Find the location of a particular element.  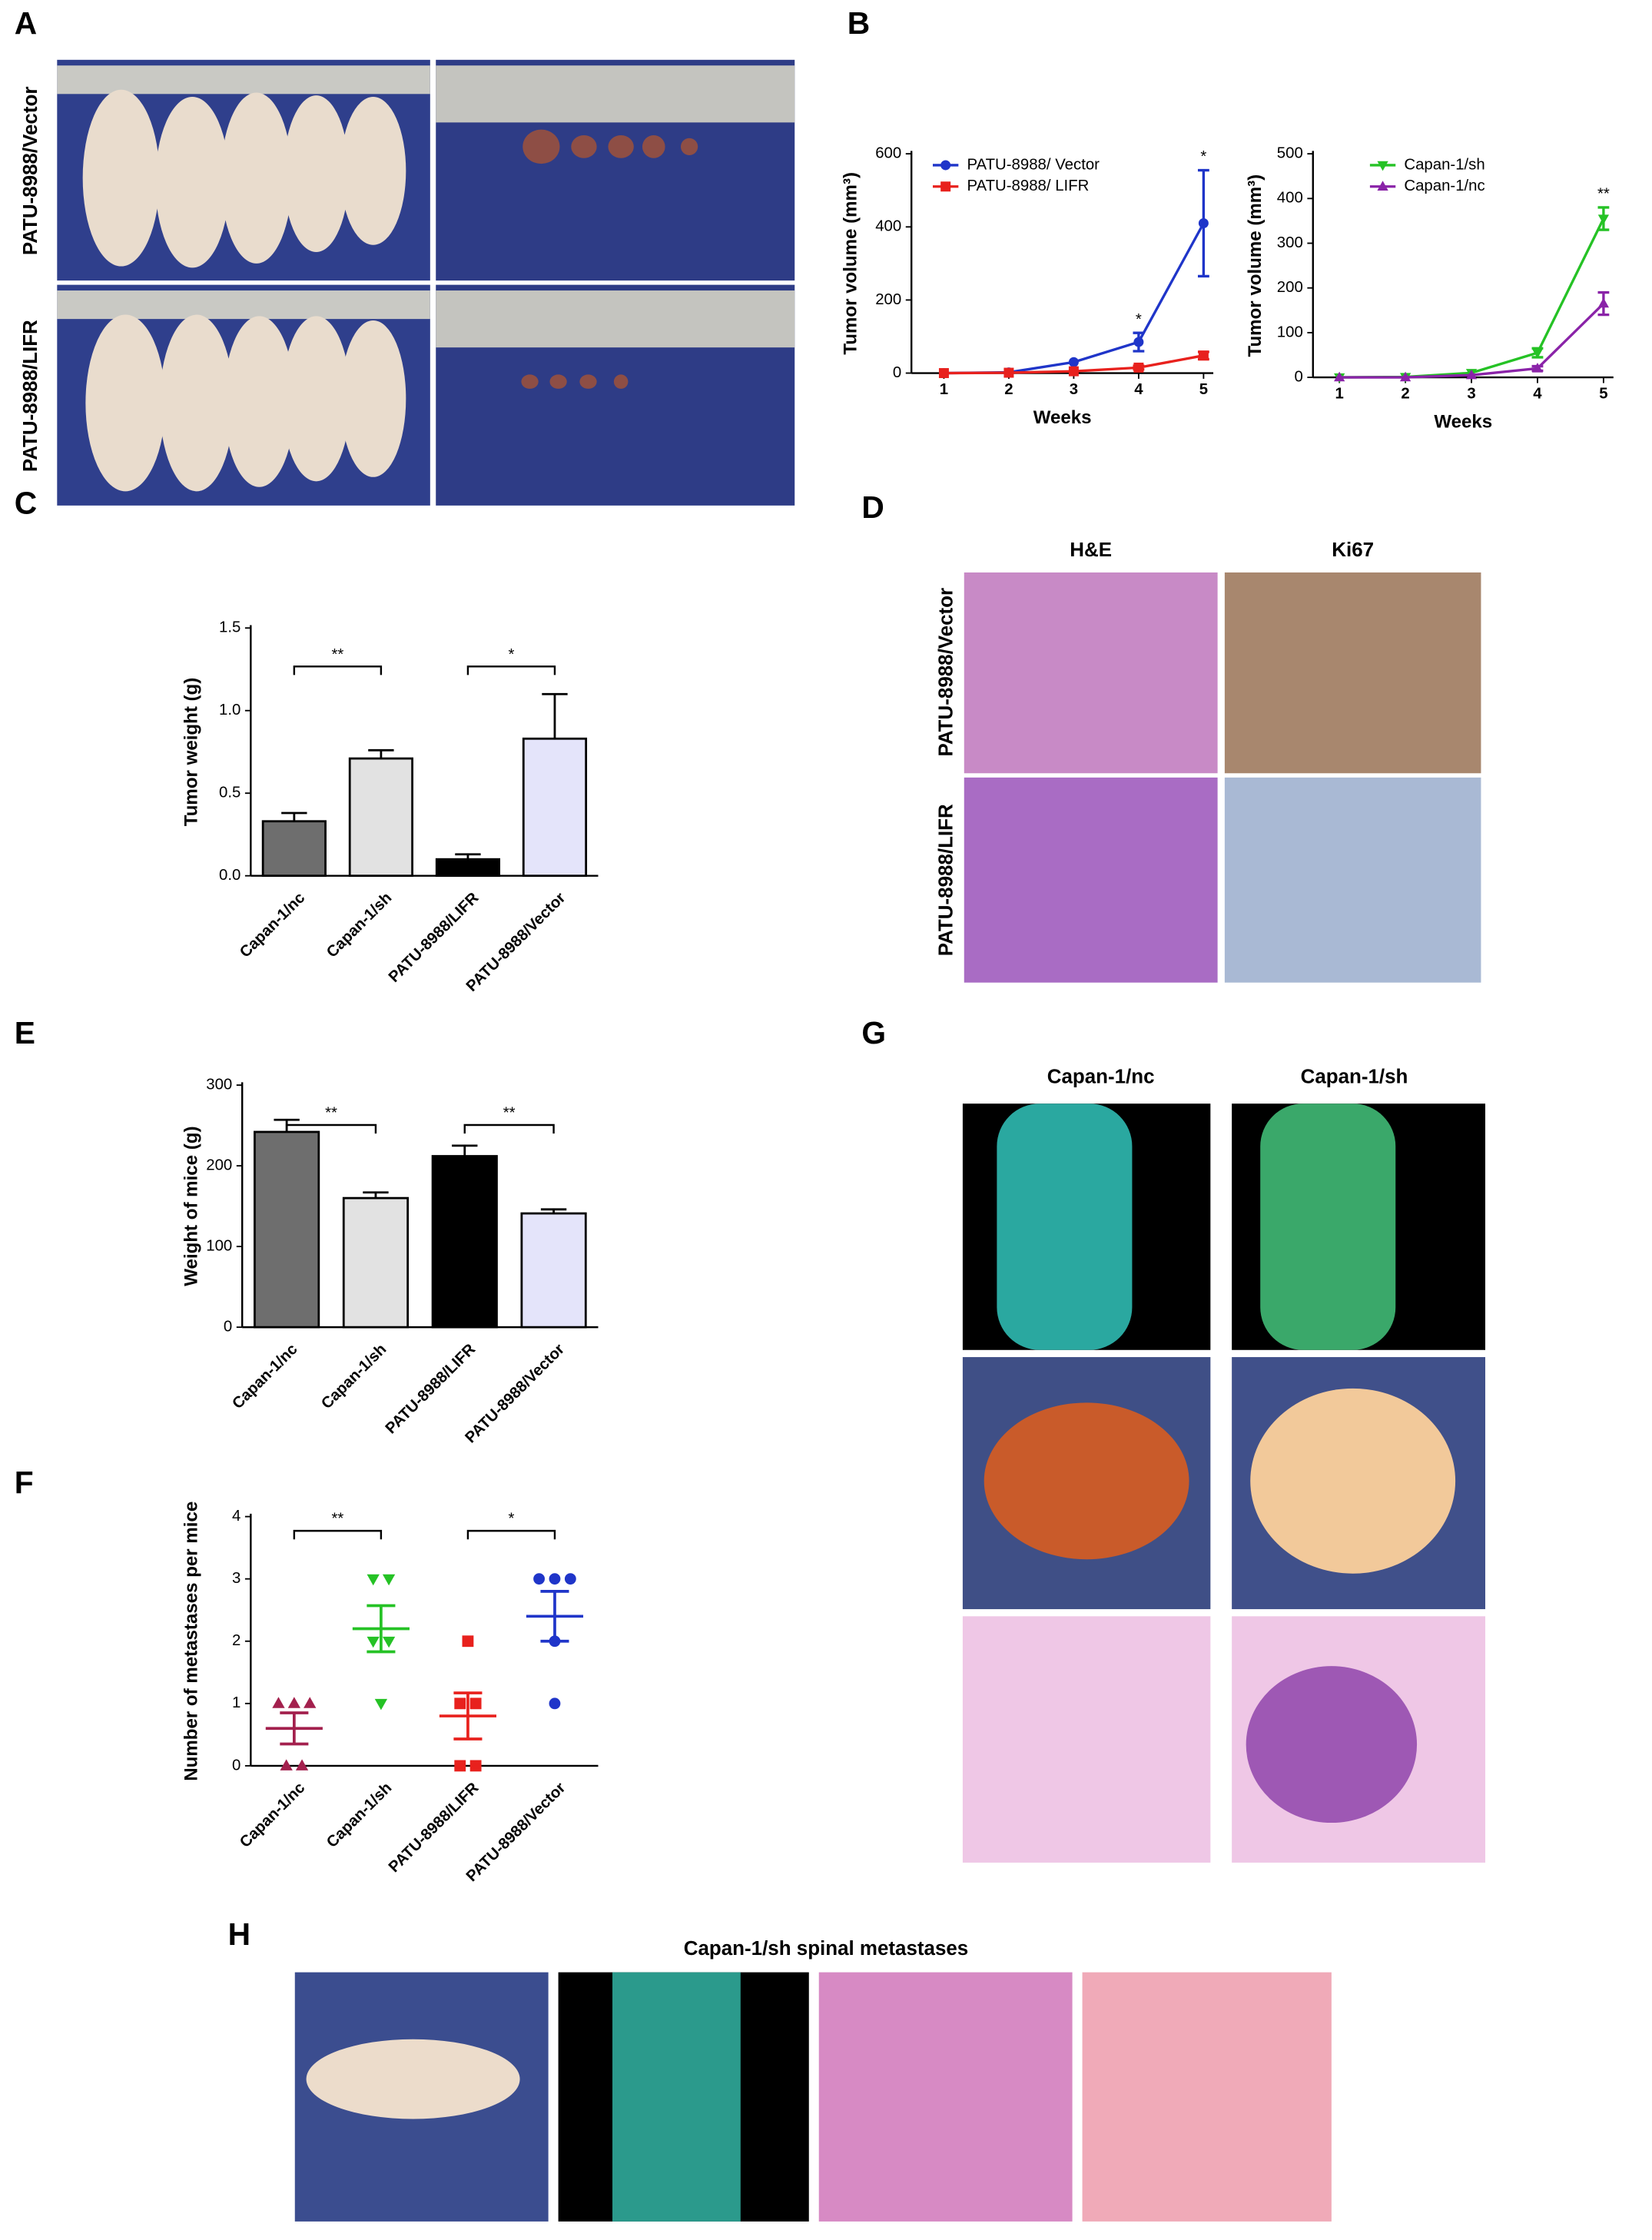

y-axis-label: Weight of mice (g) is located at coordinates (191, 1206).